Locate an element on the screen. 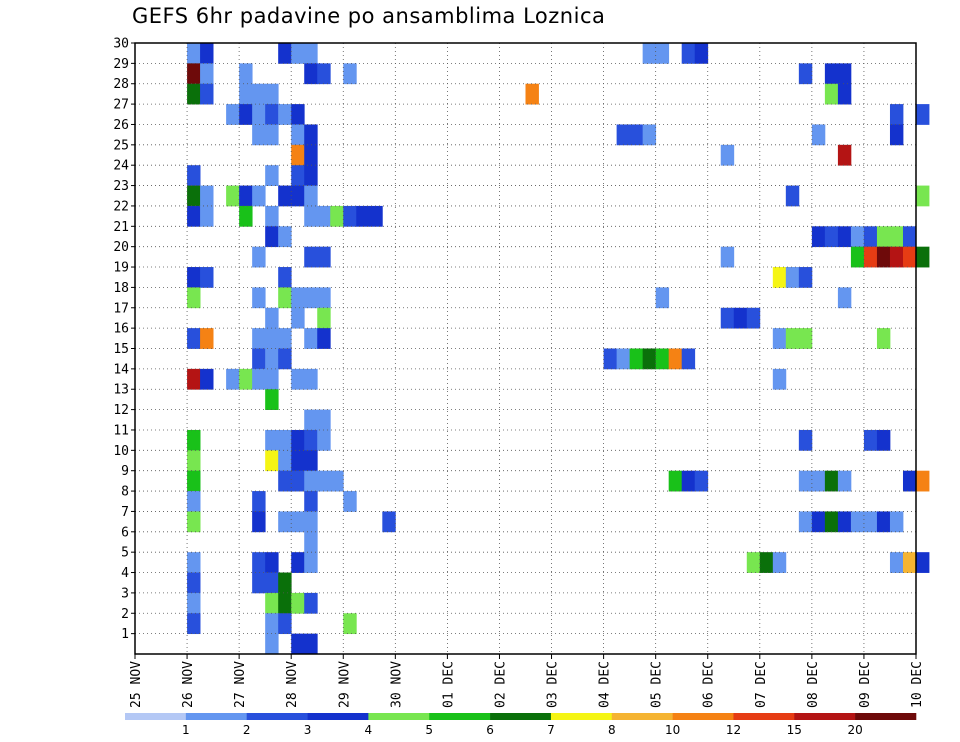 This screenshot has height=742, width=960. legend-label: 1 is located at coordinates (186, 730).